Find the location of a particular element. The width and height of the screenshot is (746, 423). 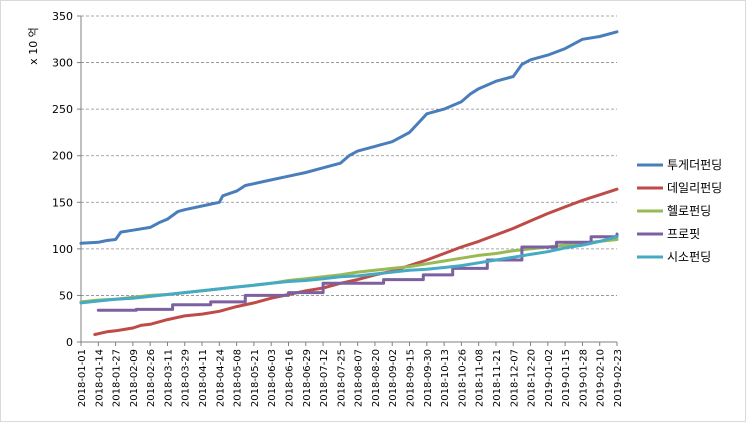

y-tick-label: 200 is located at coordinates (62, 156).